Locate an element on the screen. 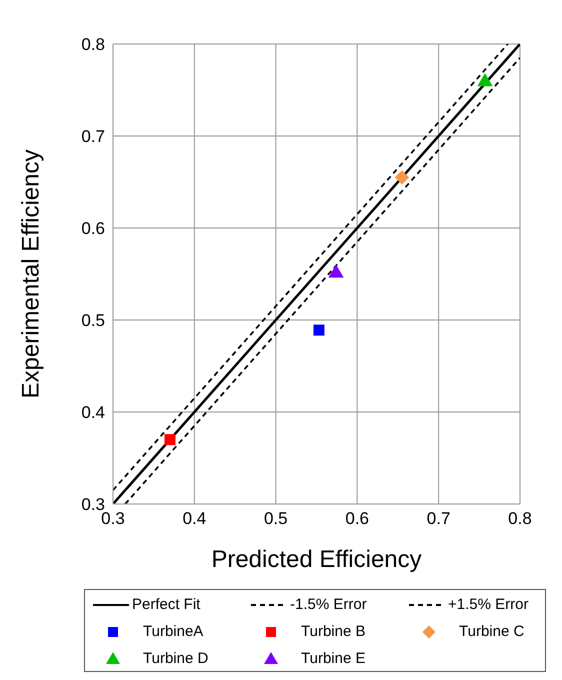 The height and width of the screenshot is (680, 562). y-tick-label: 0.5 is located at coordinates (93, 320).